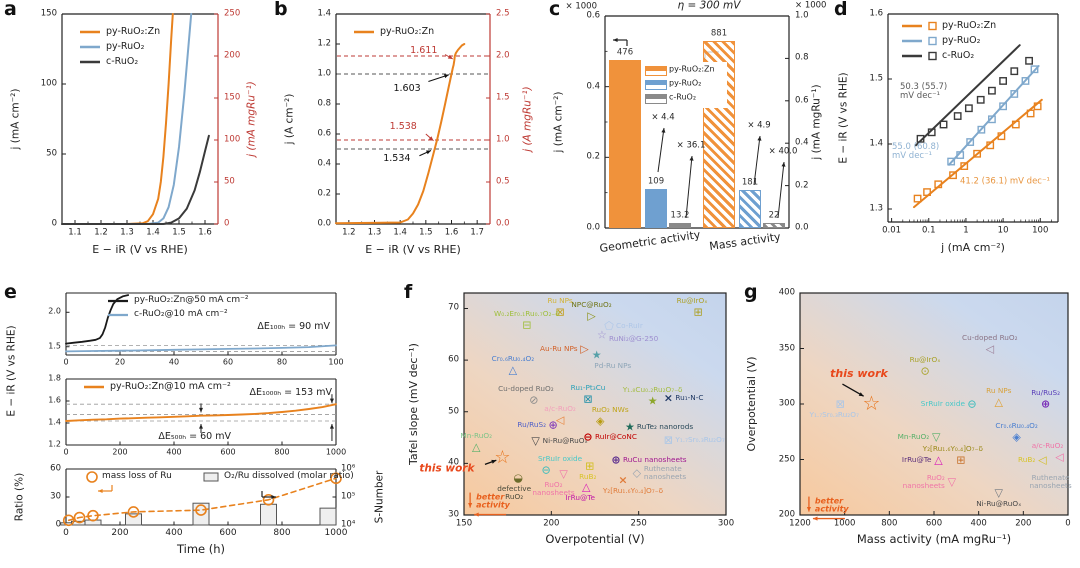  Describe the element at coordinates (958, 55) in the screenshot. I see `legend-label: c-RuO₂` at that location.